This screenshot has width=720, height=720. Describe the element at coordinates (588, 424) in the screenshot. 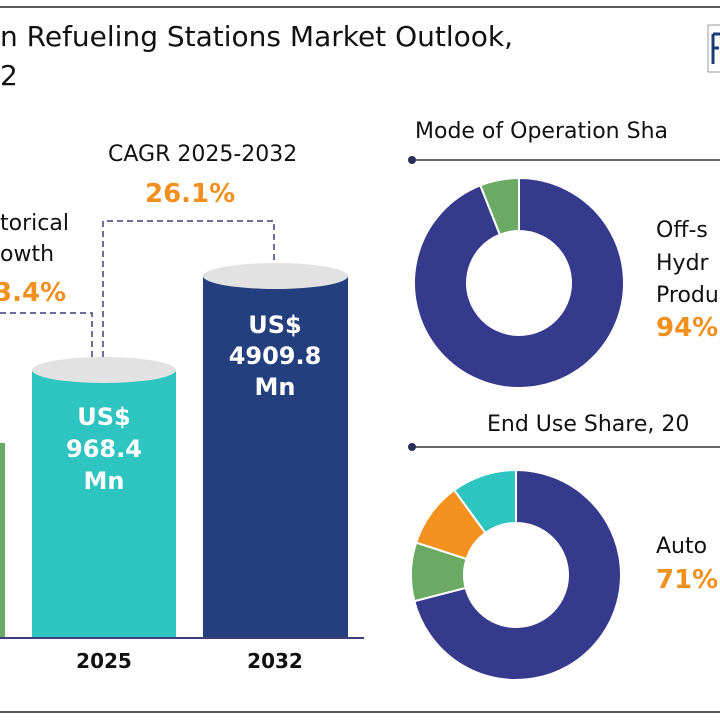

I see `end-use-title: End Use Share, 20` at that location.